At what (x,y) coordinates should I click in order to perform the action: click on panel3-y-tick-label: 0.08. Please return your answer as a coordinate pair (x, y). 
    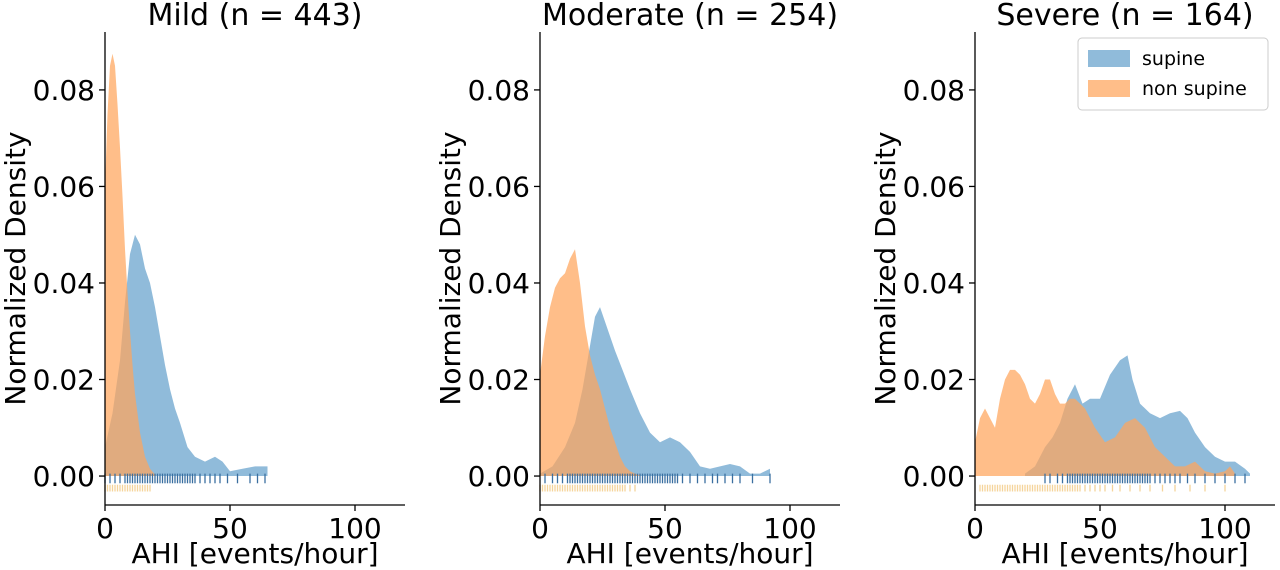
    Looking at the image, I should click on (934, 90).